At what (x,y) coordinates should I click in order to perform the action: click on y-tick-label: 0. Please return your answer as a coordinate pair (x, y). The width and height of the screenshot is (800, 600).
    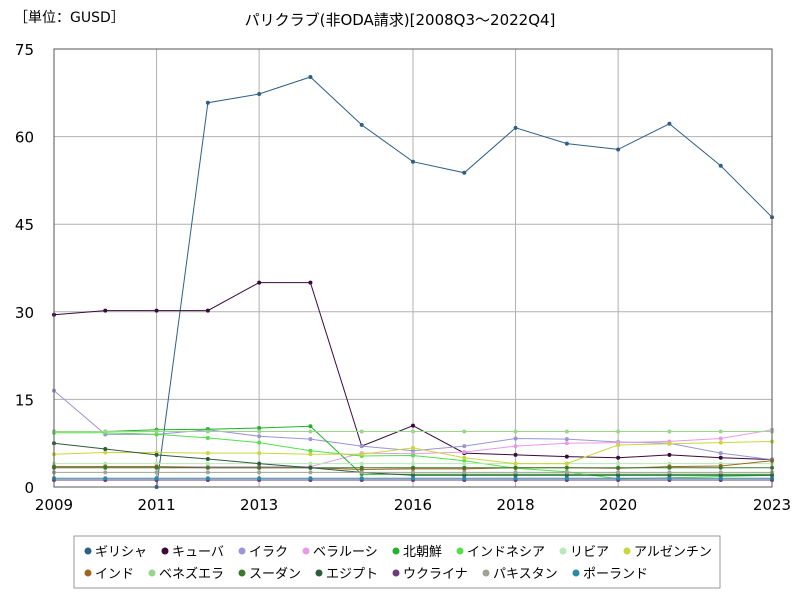
    Looking at the image, I should click on (29, 488).